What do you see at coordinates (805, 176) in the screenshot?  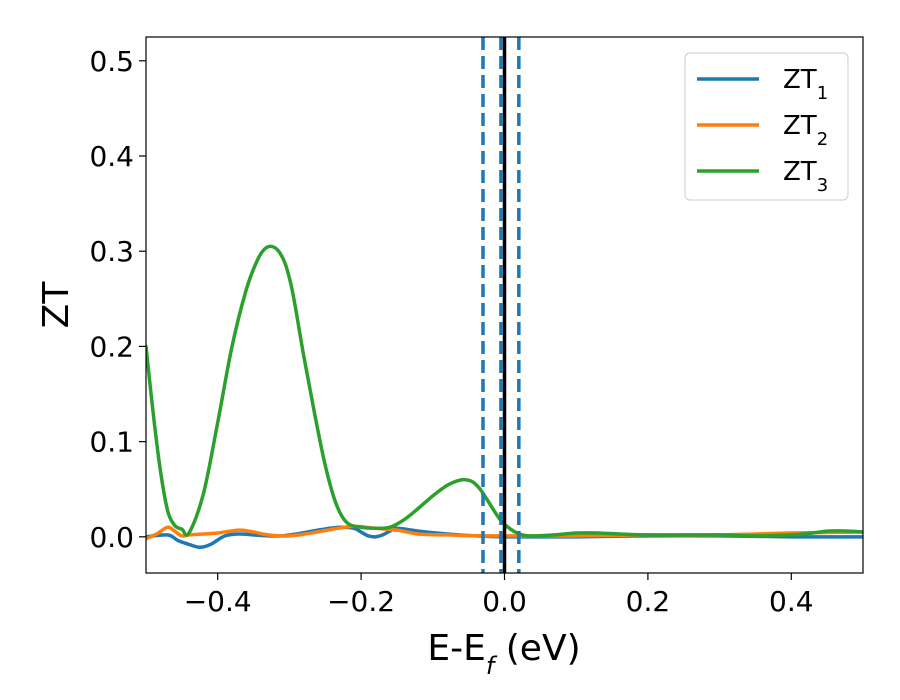 I see `legend-label-3: ZT3` at bounding box center [805, 176].